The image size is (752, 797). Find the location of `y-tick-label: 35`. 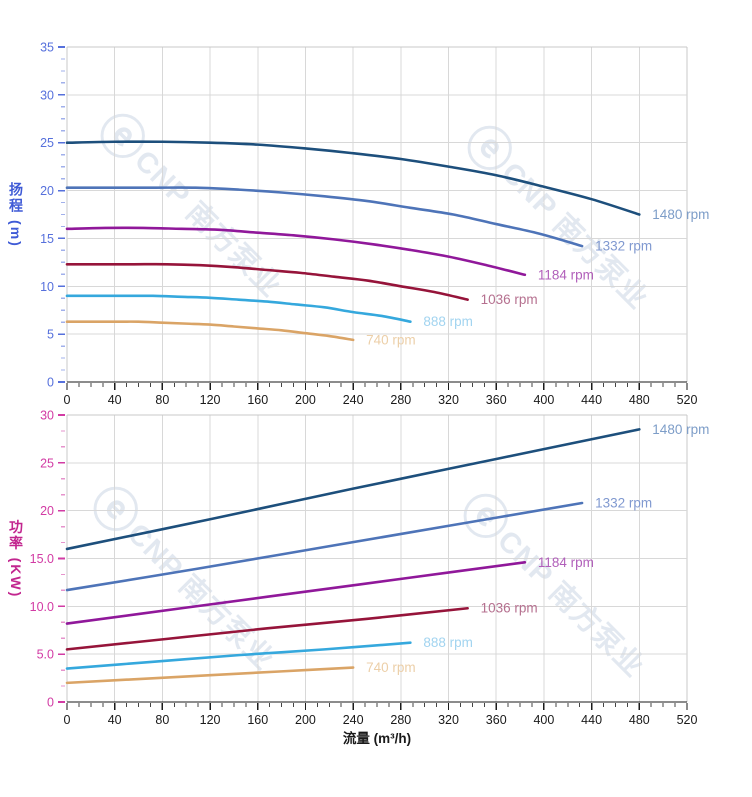

y-tick-label: 35 is located at coordinates (47, 48).